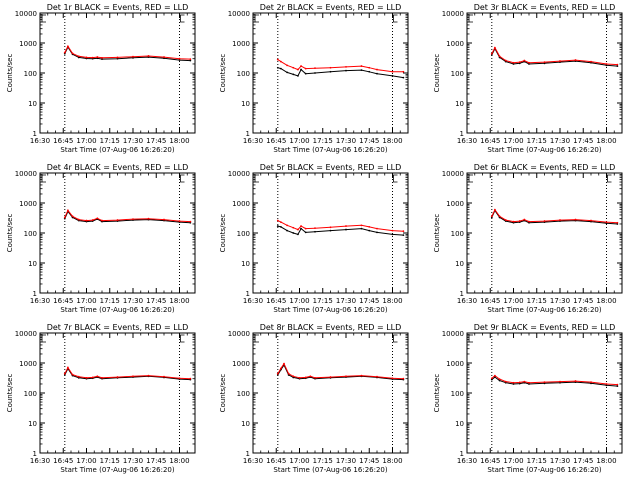  I want to click on chart-title: Det 1r BLACK = Events, RED = LLD, so click(118, 7).